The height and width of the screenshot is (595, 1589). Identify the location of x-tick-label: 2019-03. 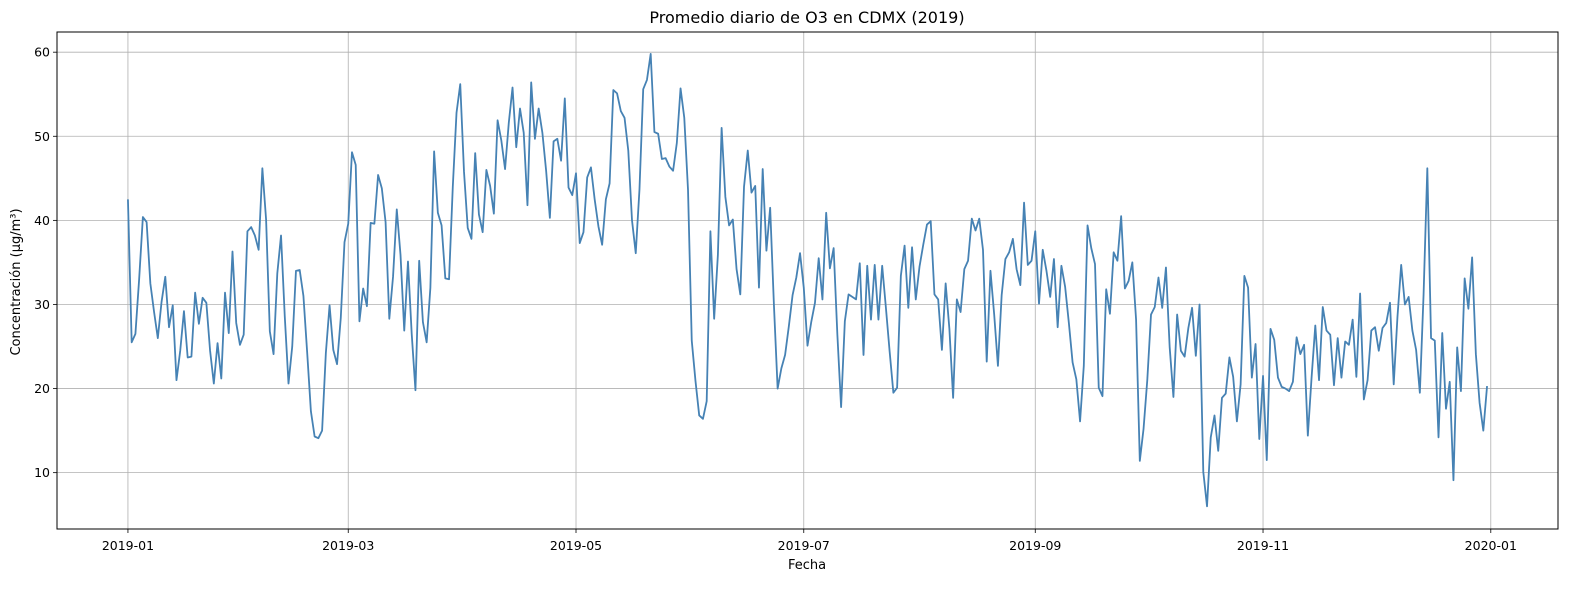
(348, 545).